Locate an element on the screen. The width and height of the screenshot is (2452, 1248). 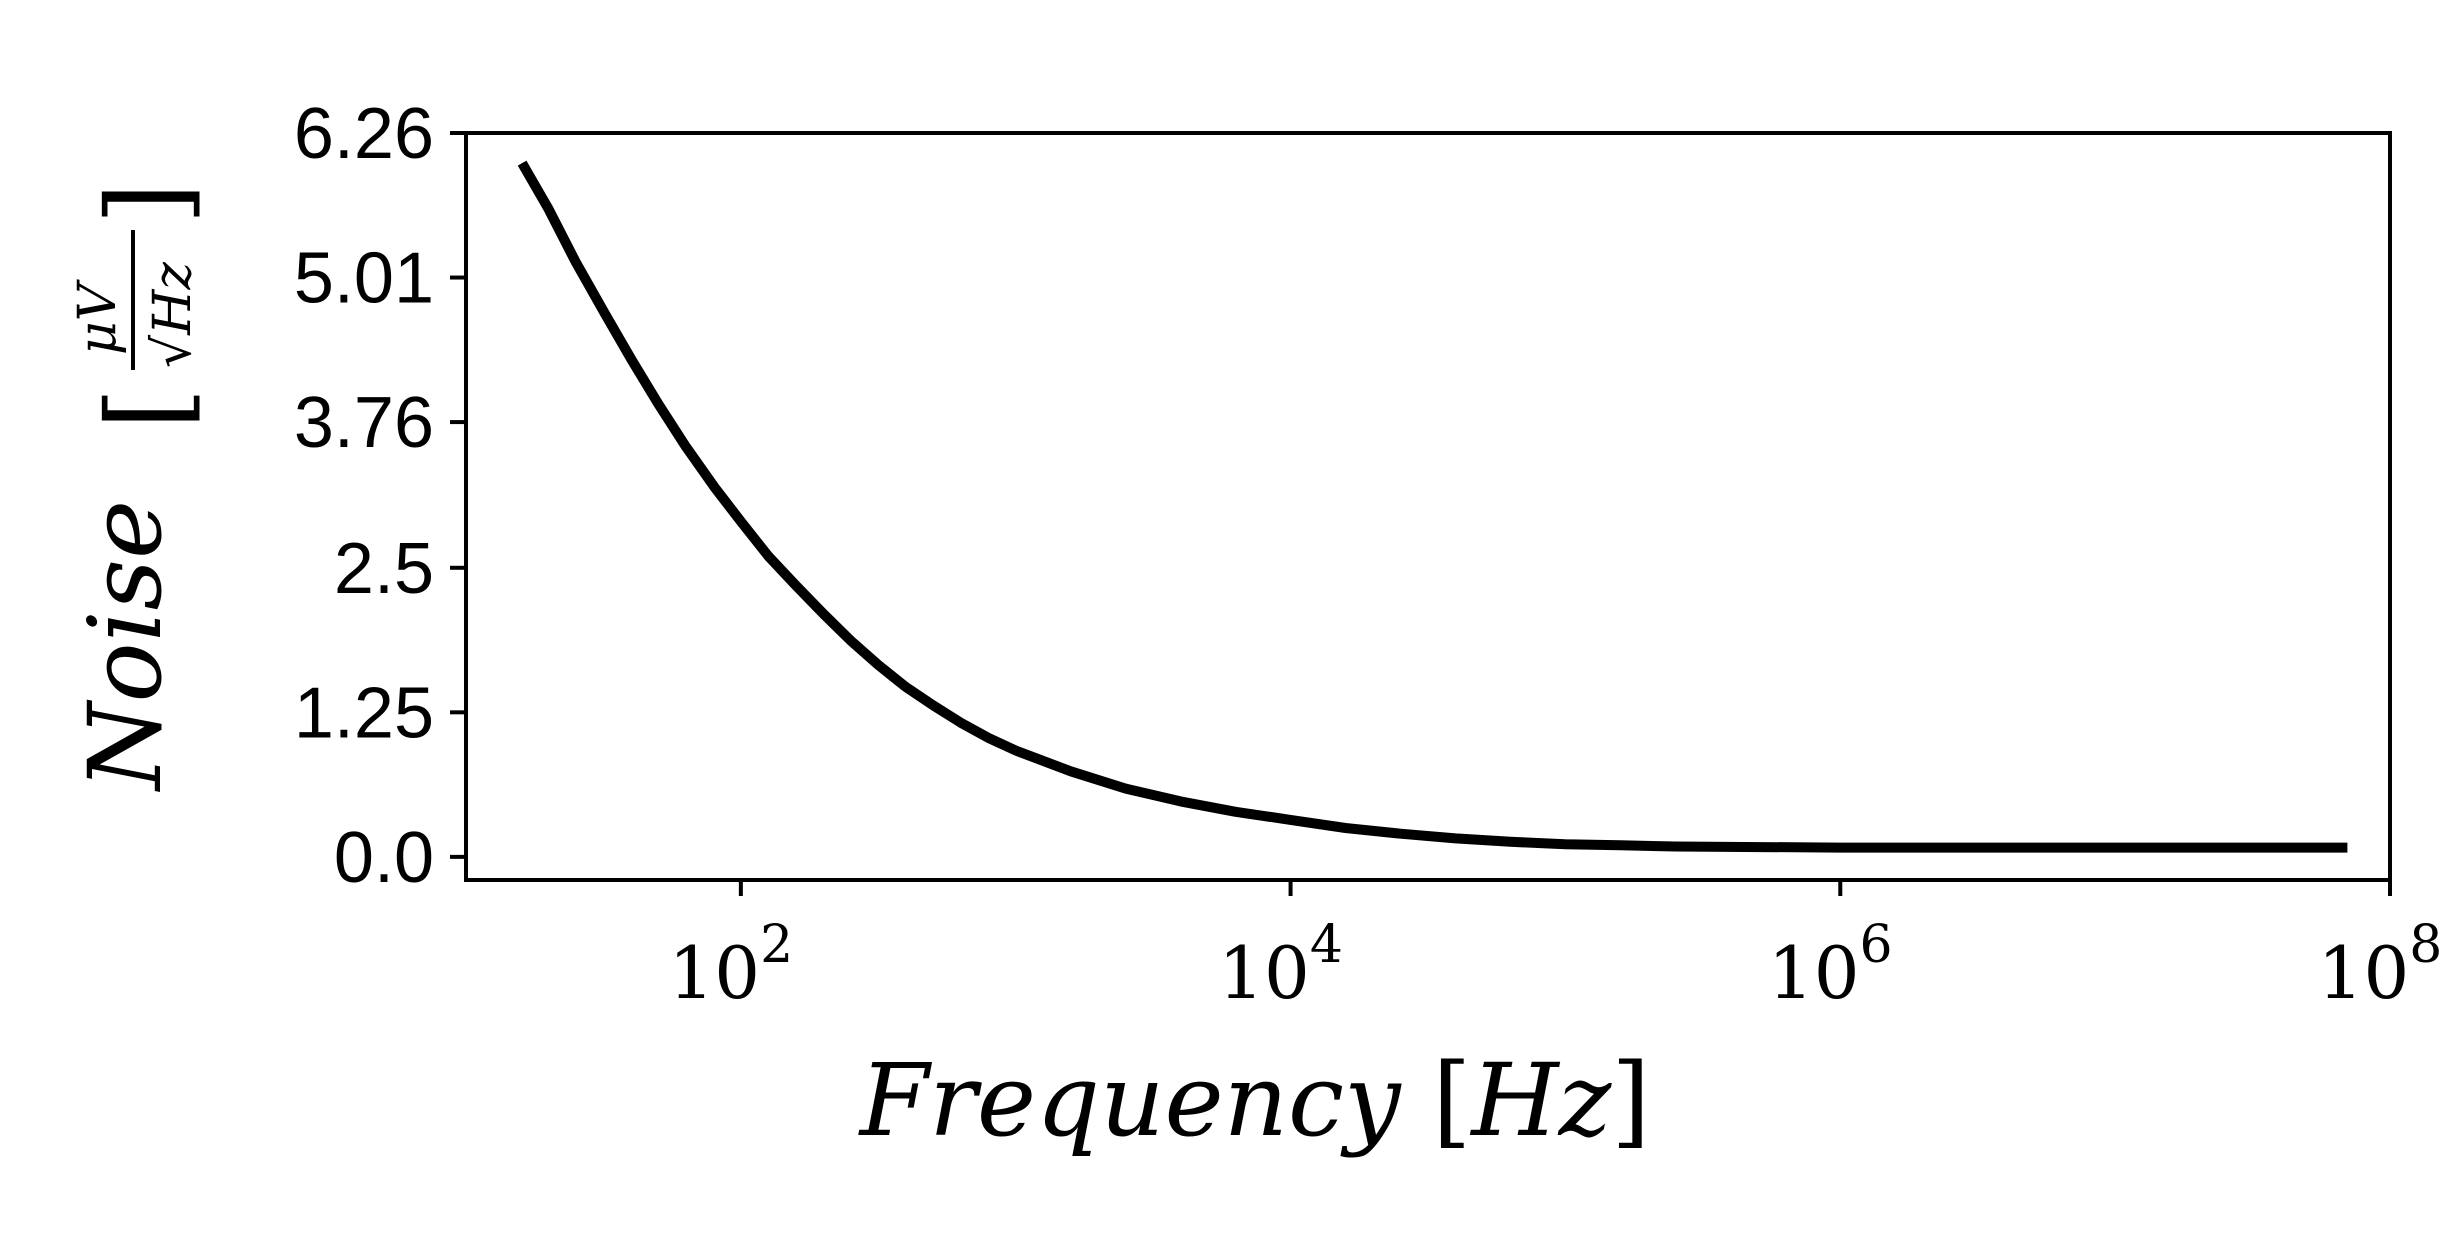
y-tick-label-2: 2.5 is located at coordinates (384, 569).